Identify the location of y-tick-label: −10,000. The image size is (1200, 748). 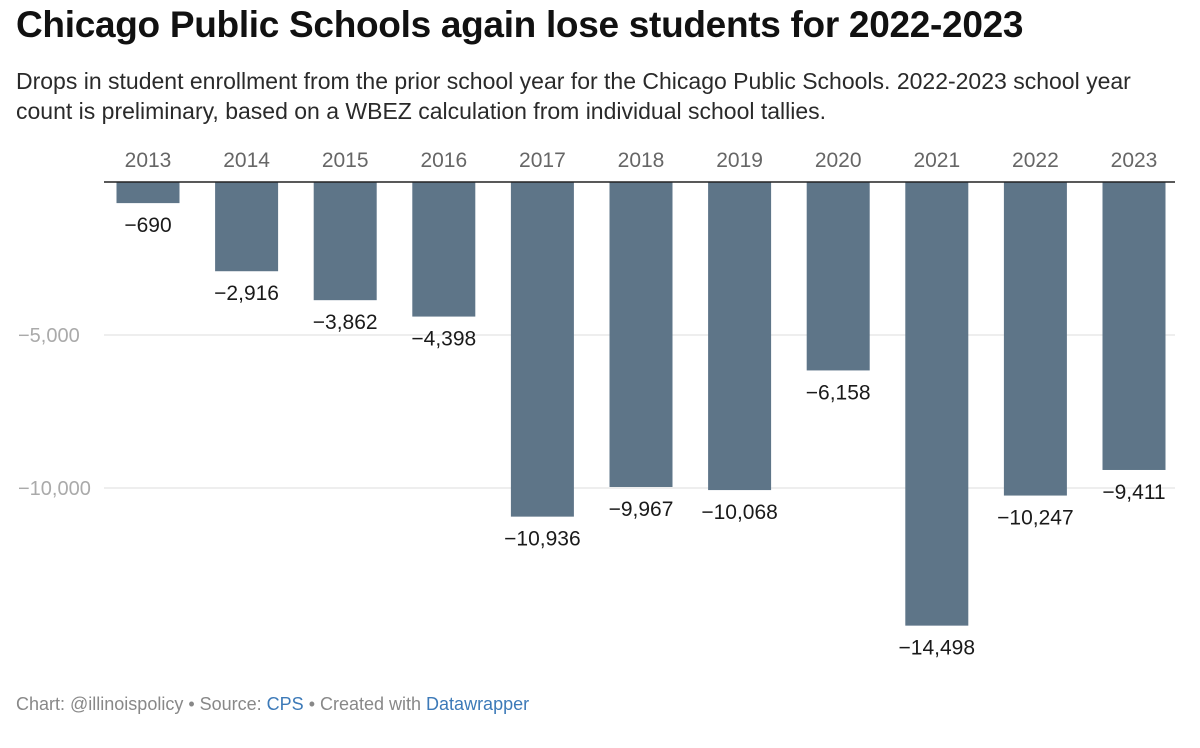
(54, 489).